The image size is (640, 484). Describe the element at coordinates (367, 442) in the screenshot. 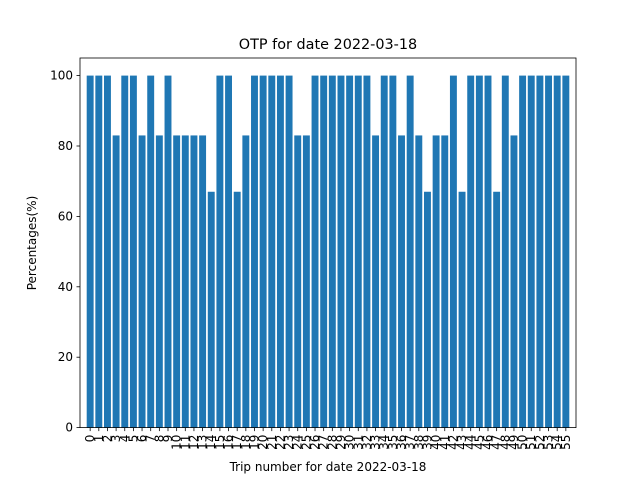

I see `x-tick-label: 32` at that location.